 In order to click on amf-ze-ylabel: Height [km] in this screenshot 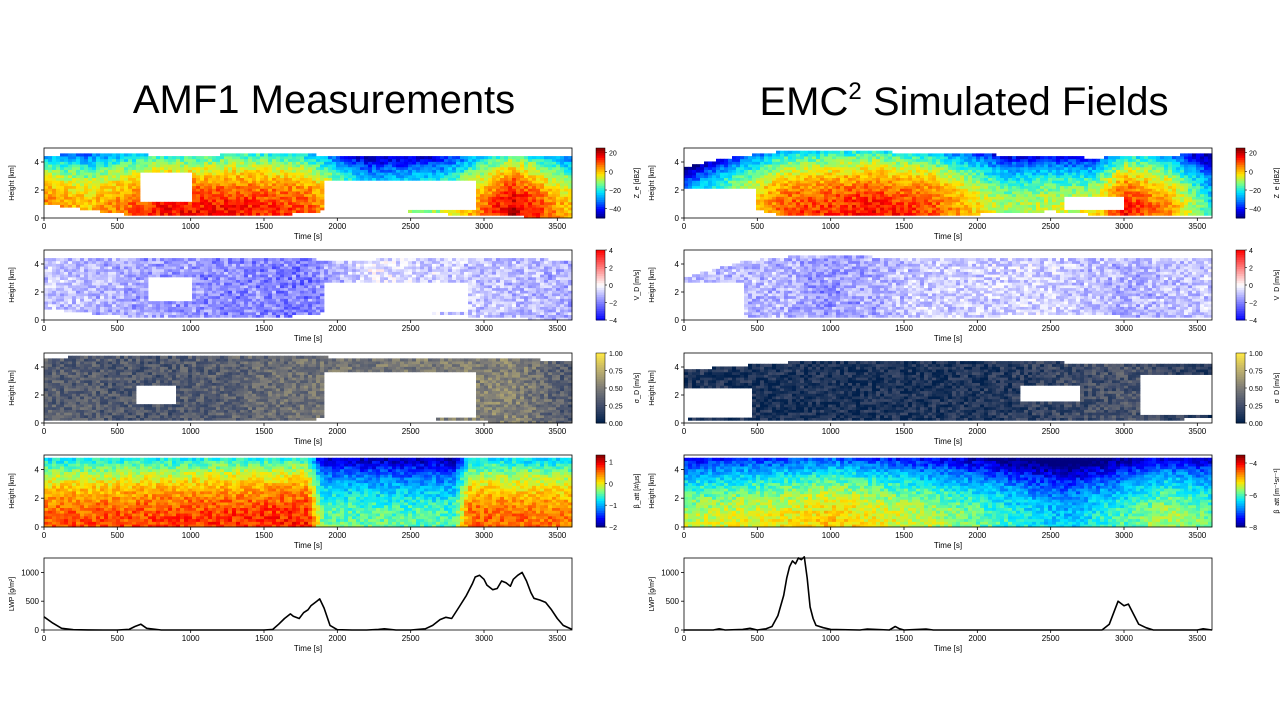, I will do `click(12, 182)`.